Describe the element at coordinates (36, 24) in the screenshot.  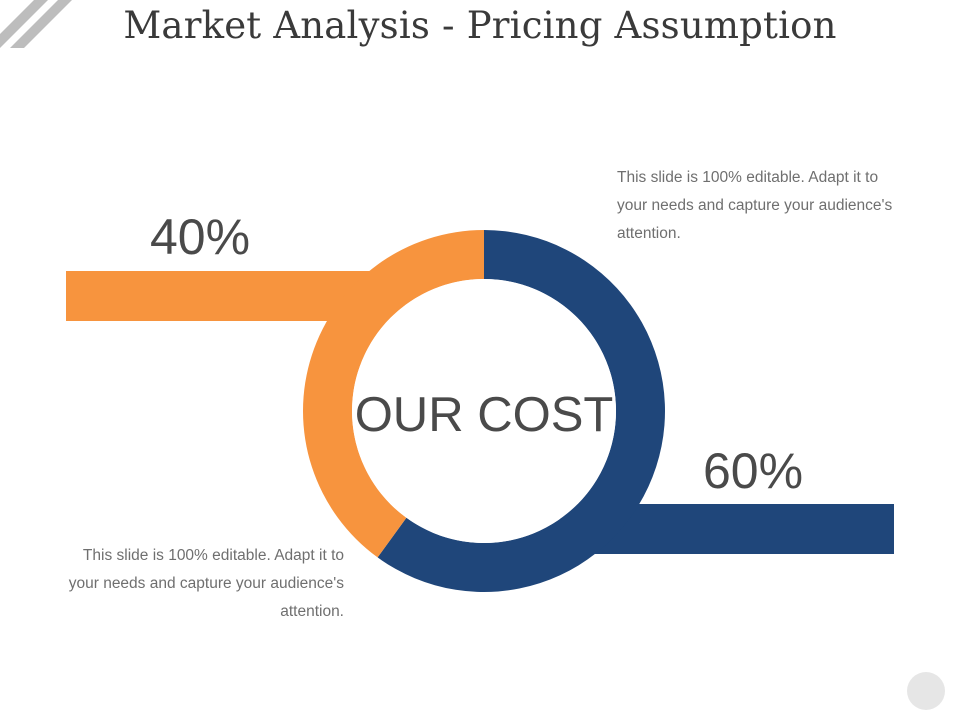
I see `corner-stripes-decoration` at that location.